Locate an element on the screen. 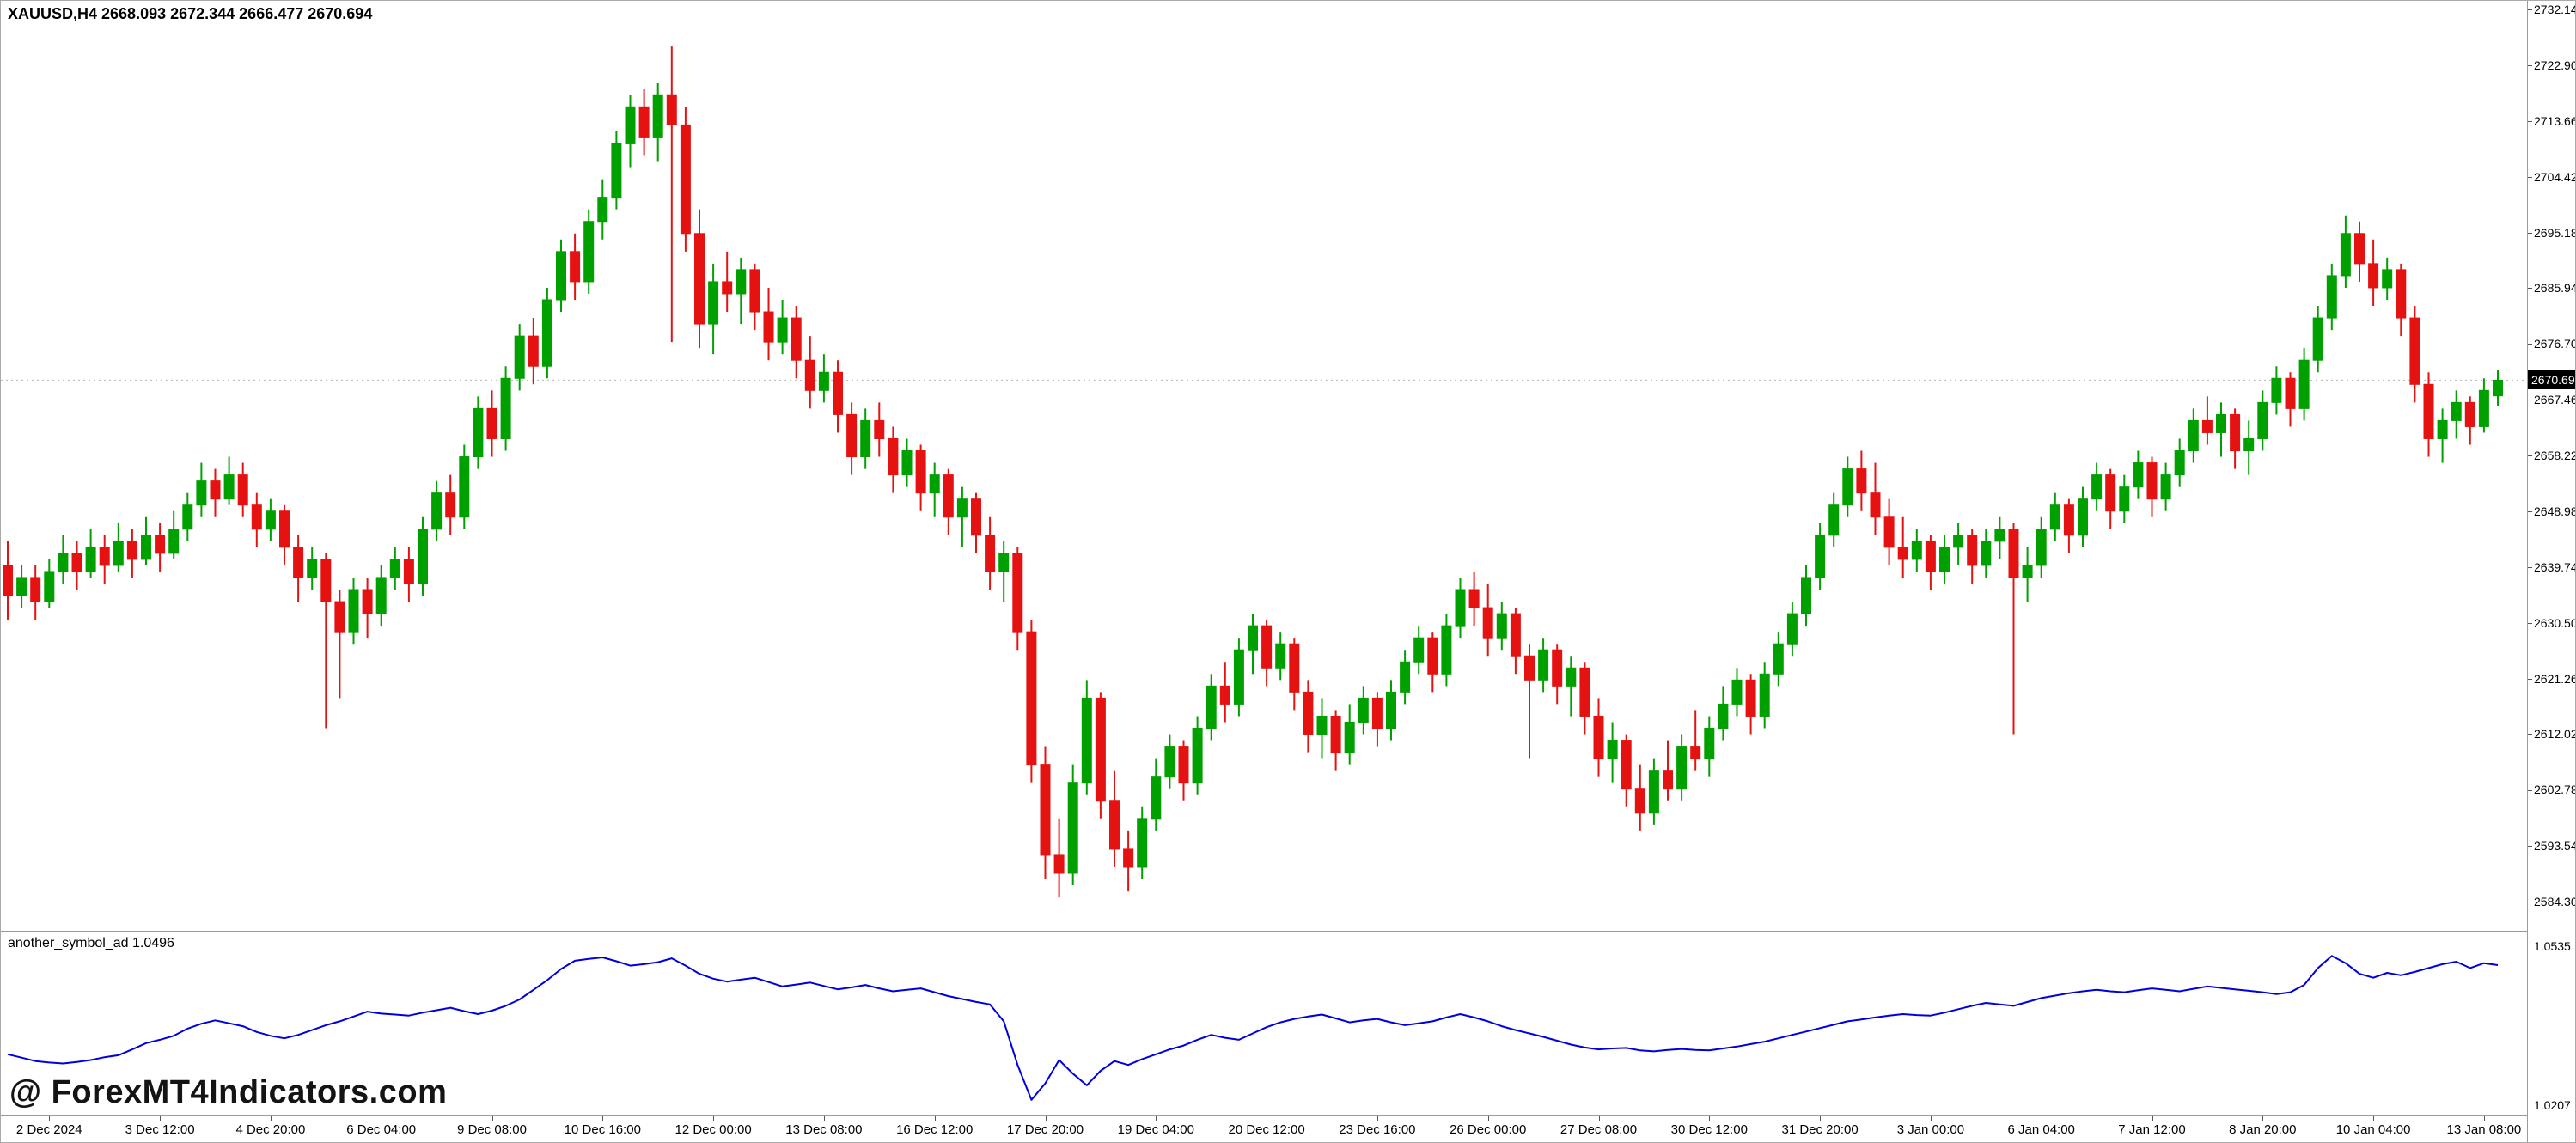 The width and height of the screenshot is (2576, 1143). indicator-axis-top-label: 1.0535 is located at coordinates (2552, 946).